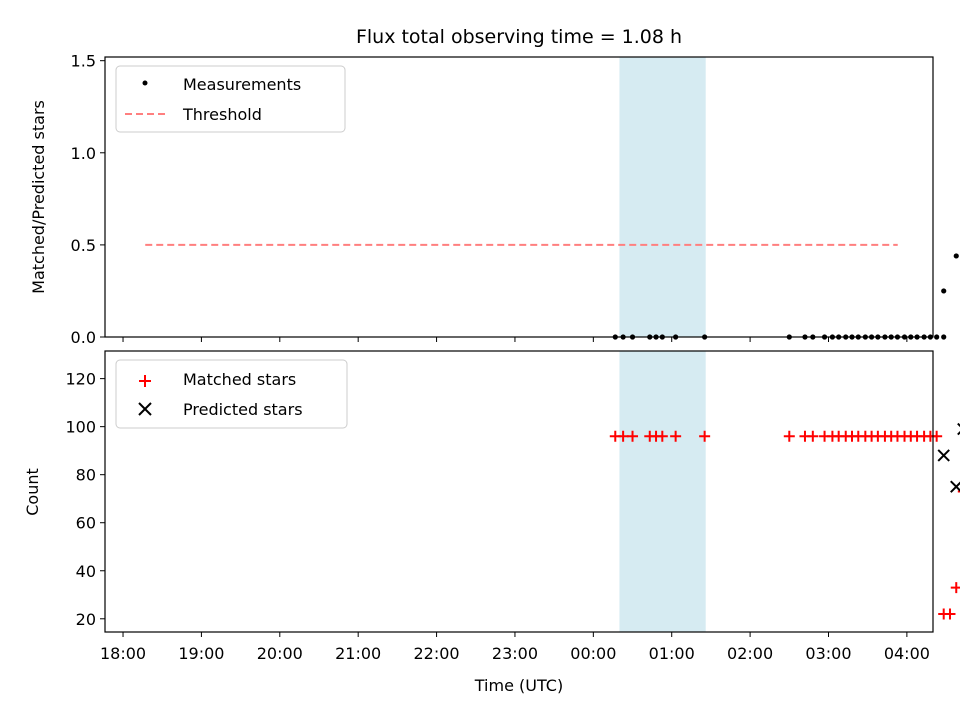  I want to click on legend-label-measurements: Measurements, so click(242, 84).